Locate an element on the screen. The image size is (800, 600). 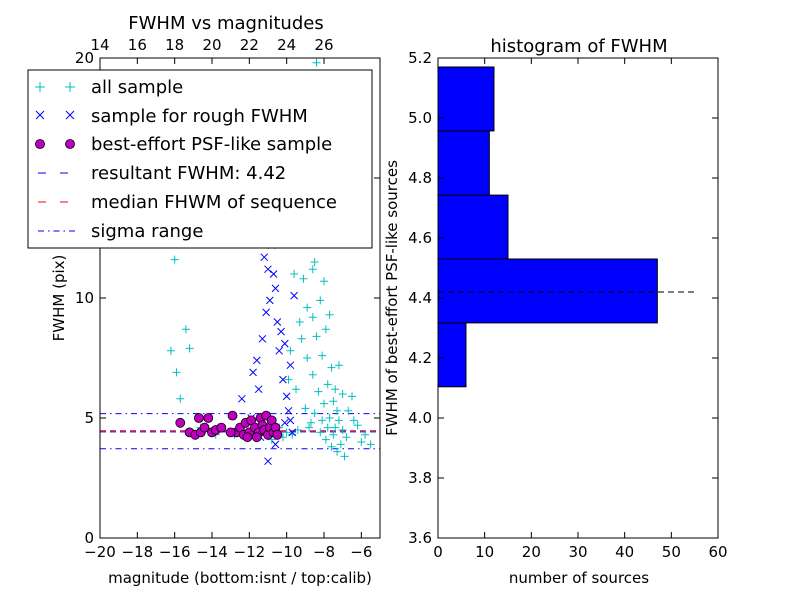
legend-label-rough-fwhm-sample: sample for rough FWHM is located at coordinates (199, 116).